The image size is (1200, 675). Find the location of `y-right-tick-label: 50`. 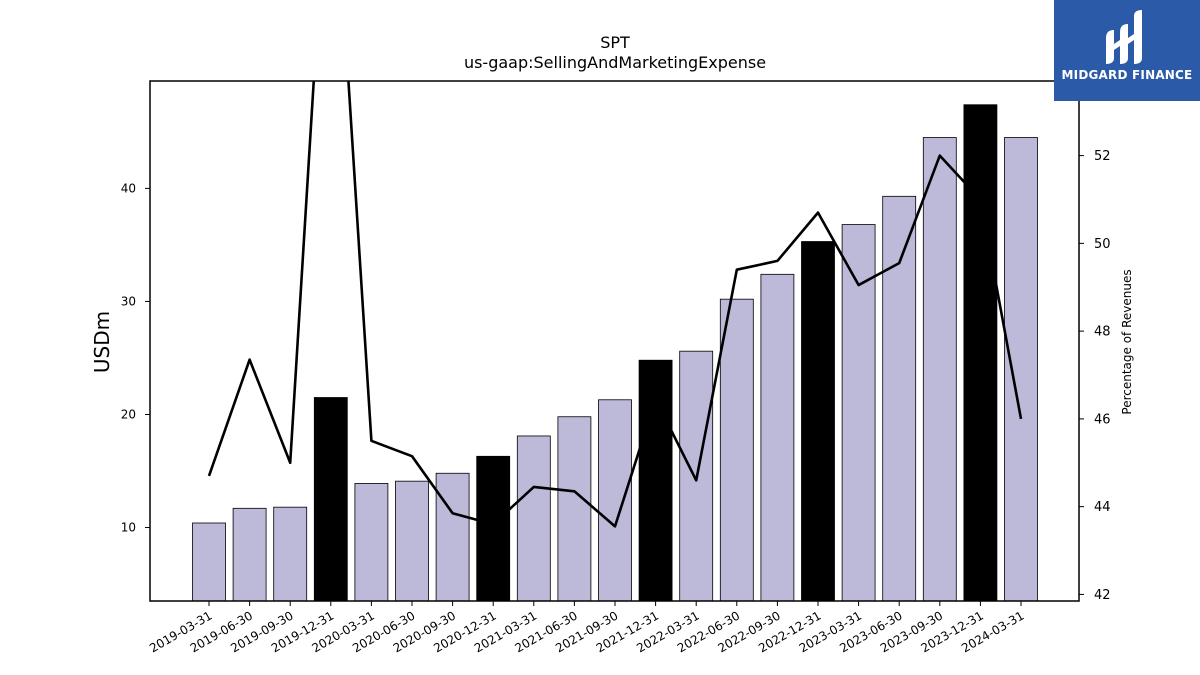

y-right-tick-label: 50 is located at coordinates (1102, 244).